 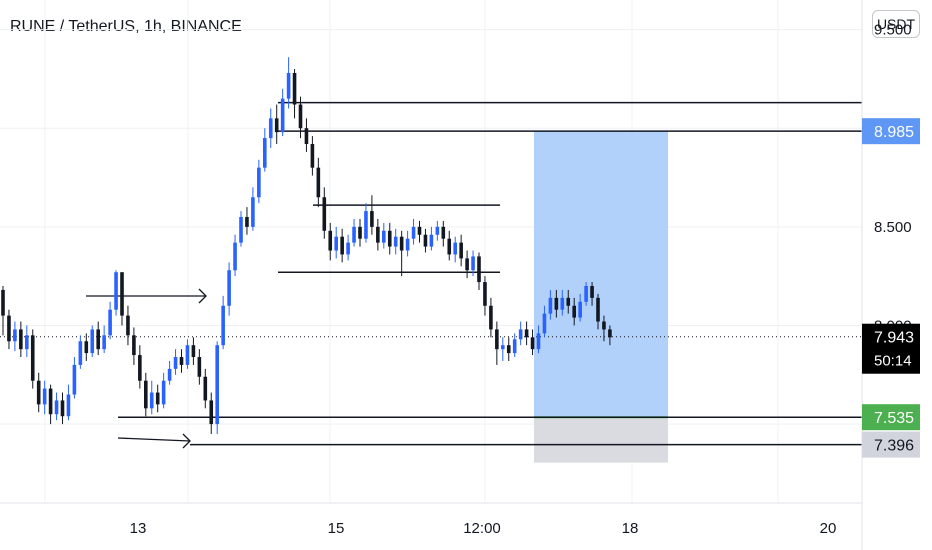 What do you see at coordinates (893, 361) in the screenshot?
I see `countdown-label: 50:14` at bounding box center [893, 361].